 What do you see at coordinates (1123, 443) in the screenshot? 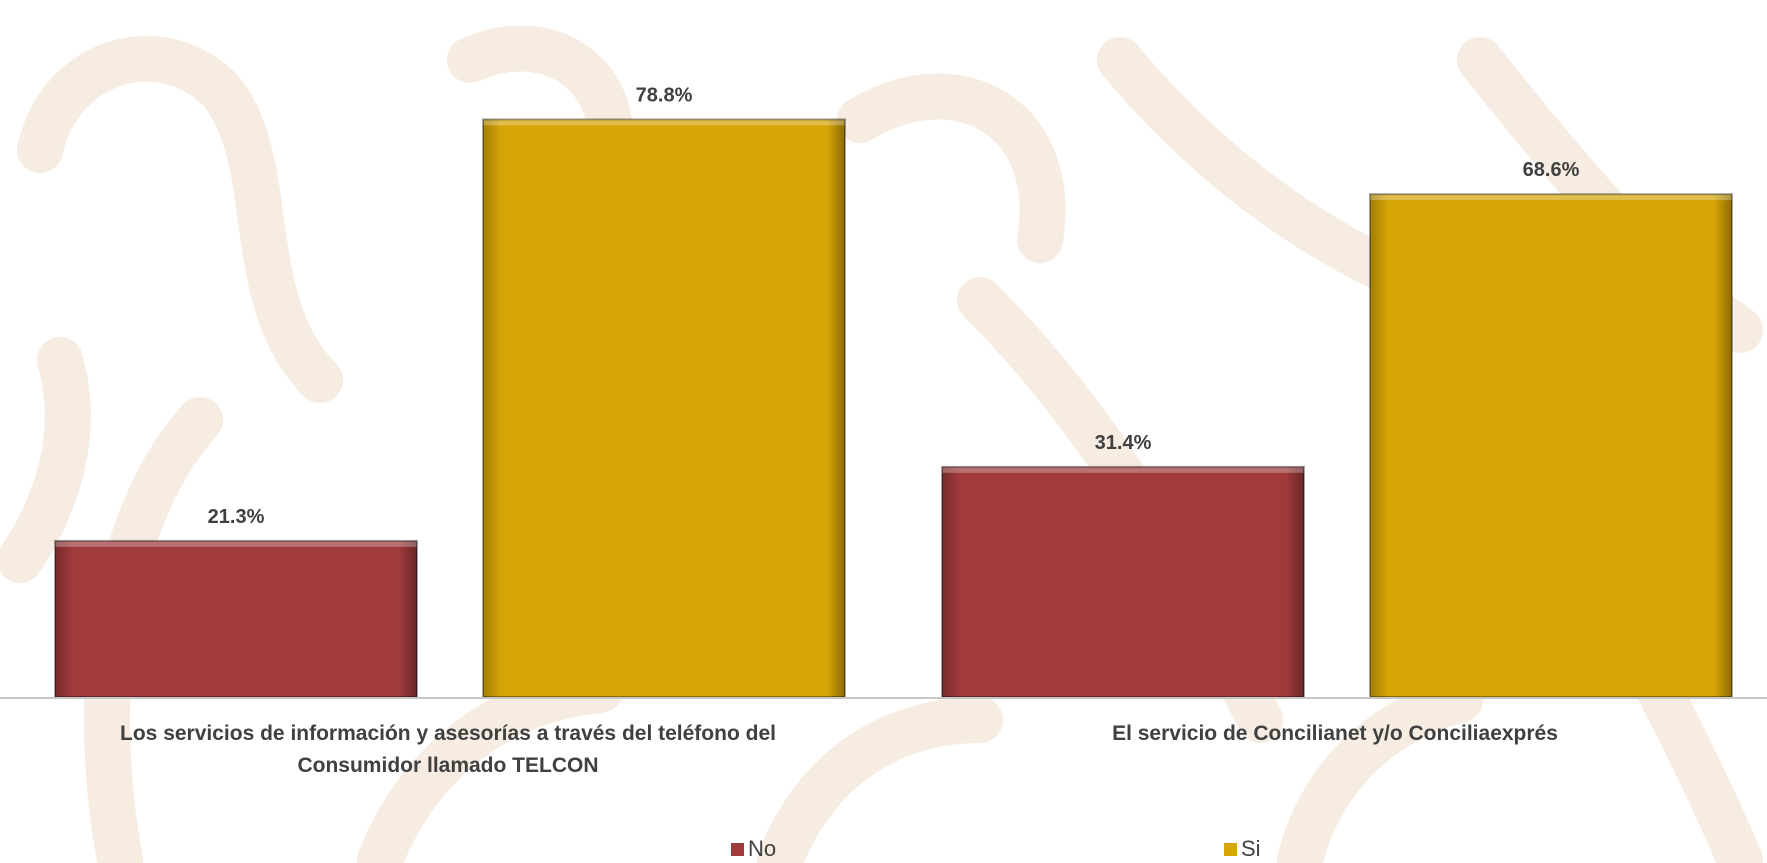
I see `data-label-no-2: 31.4%` at bounding box center [1123, 443].